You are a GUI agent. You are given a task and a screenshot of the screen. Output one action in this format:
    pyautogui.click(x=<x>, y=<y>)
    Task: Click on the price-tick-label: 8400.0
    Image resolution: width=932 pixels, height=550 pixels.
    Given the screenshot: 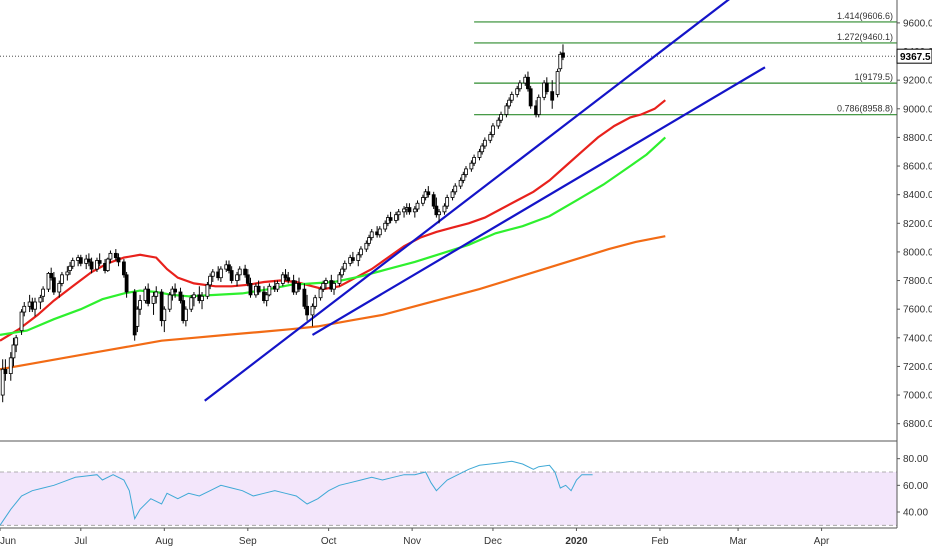 What is the action you would take?
    pyautogui.click(x=917, y=195)
    